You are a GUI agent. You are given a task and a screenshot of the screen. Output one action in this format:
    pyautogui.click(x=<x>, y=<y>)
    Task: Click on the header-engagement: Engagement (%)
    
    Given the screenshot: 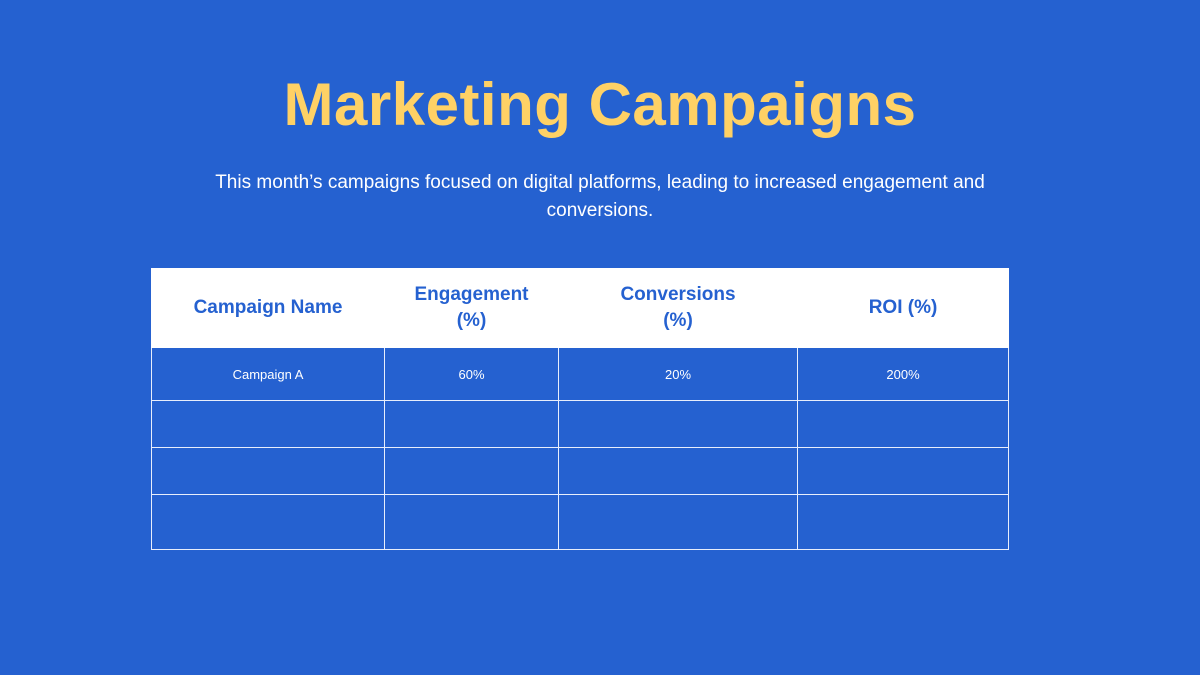 What is the action you would take?
    pyautogui.click(x=471, y=308)
    